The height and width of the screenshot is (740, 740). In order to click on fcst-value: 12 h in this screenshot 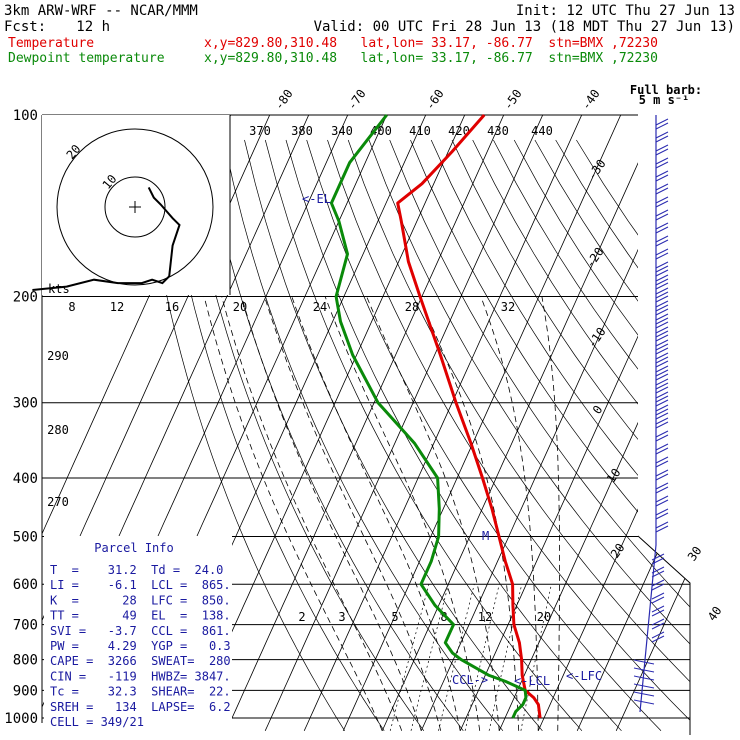, I will do `click(93, 27)`.